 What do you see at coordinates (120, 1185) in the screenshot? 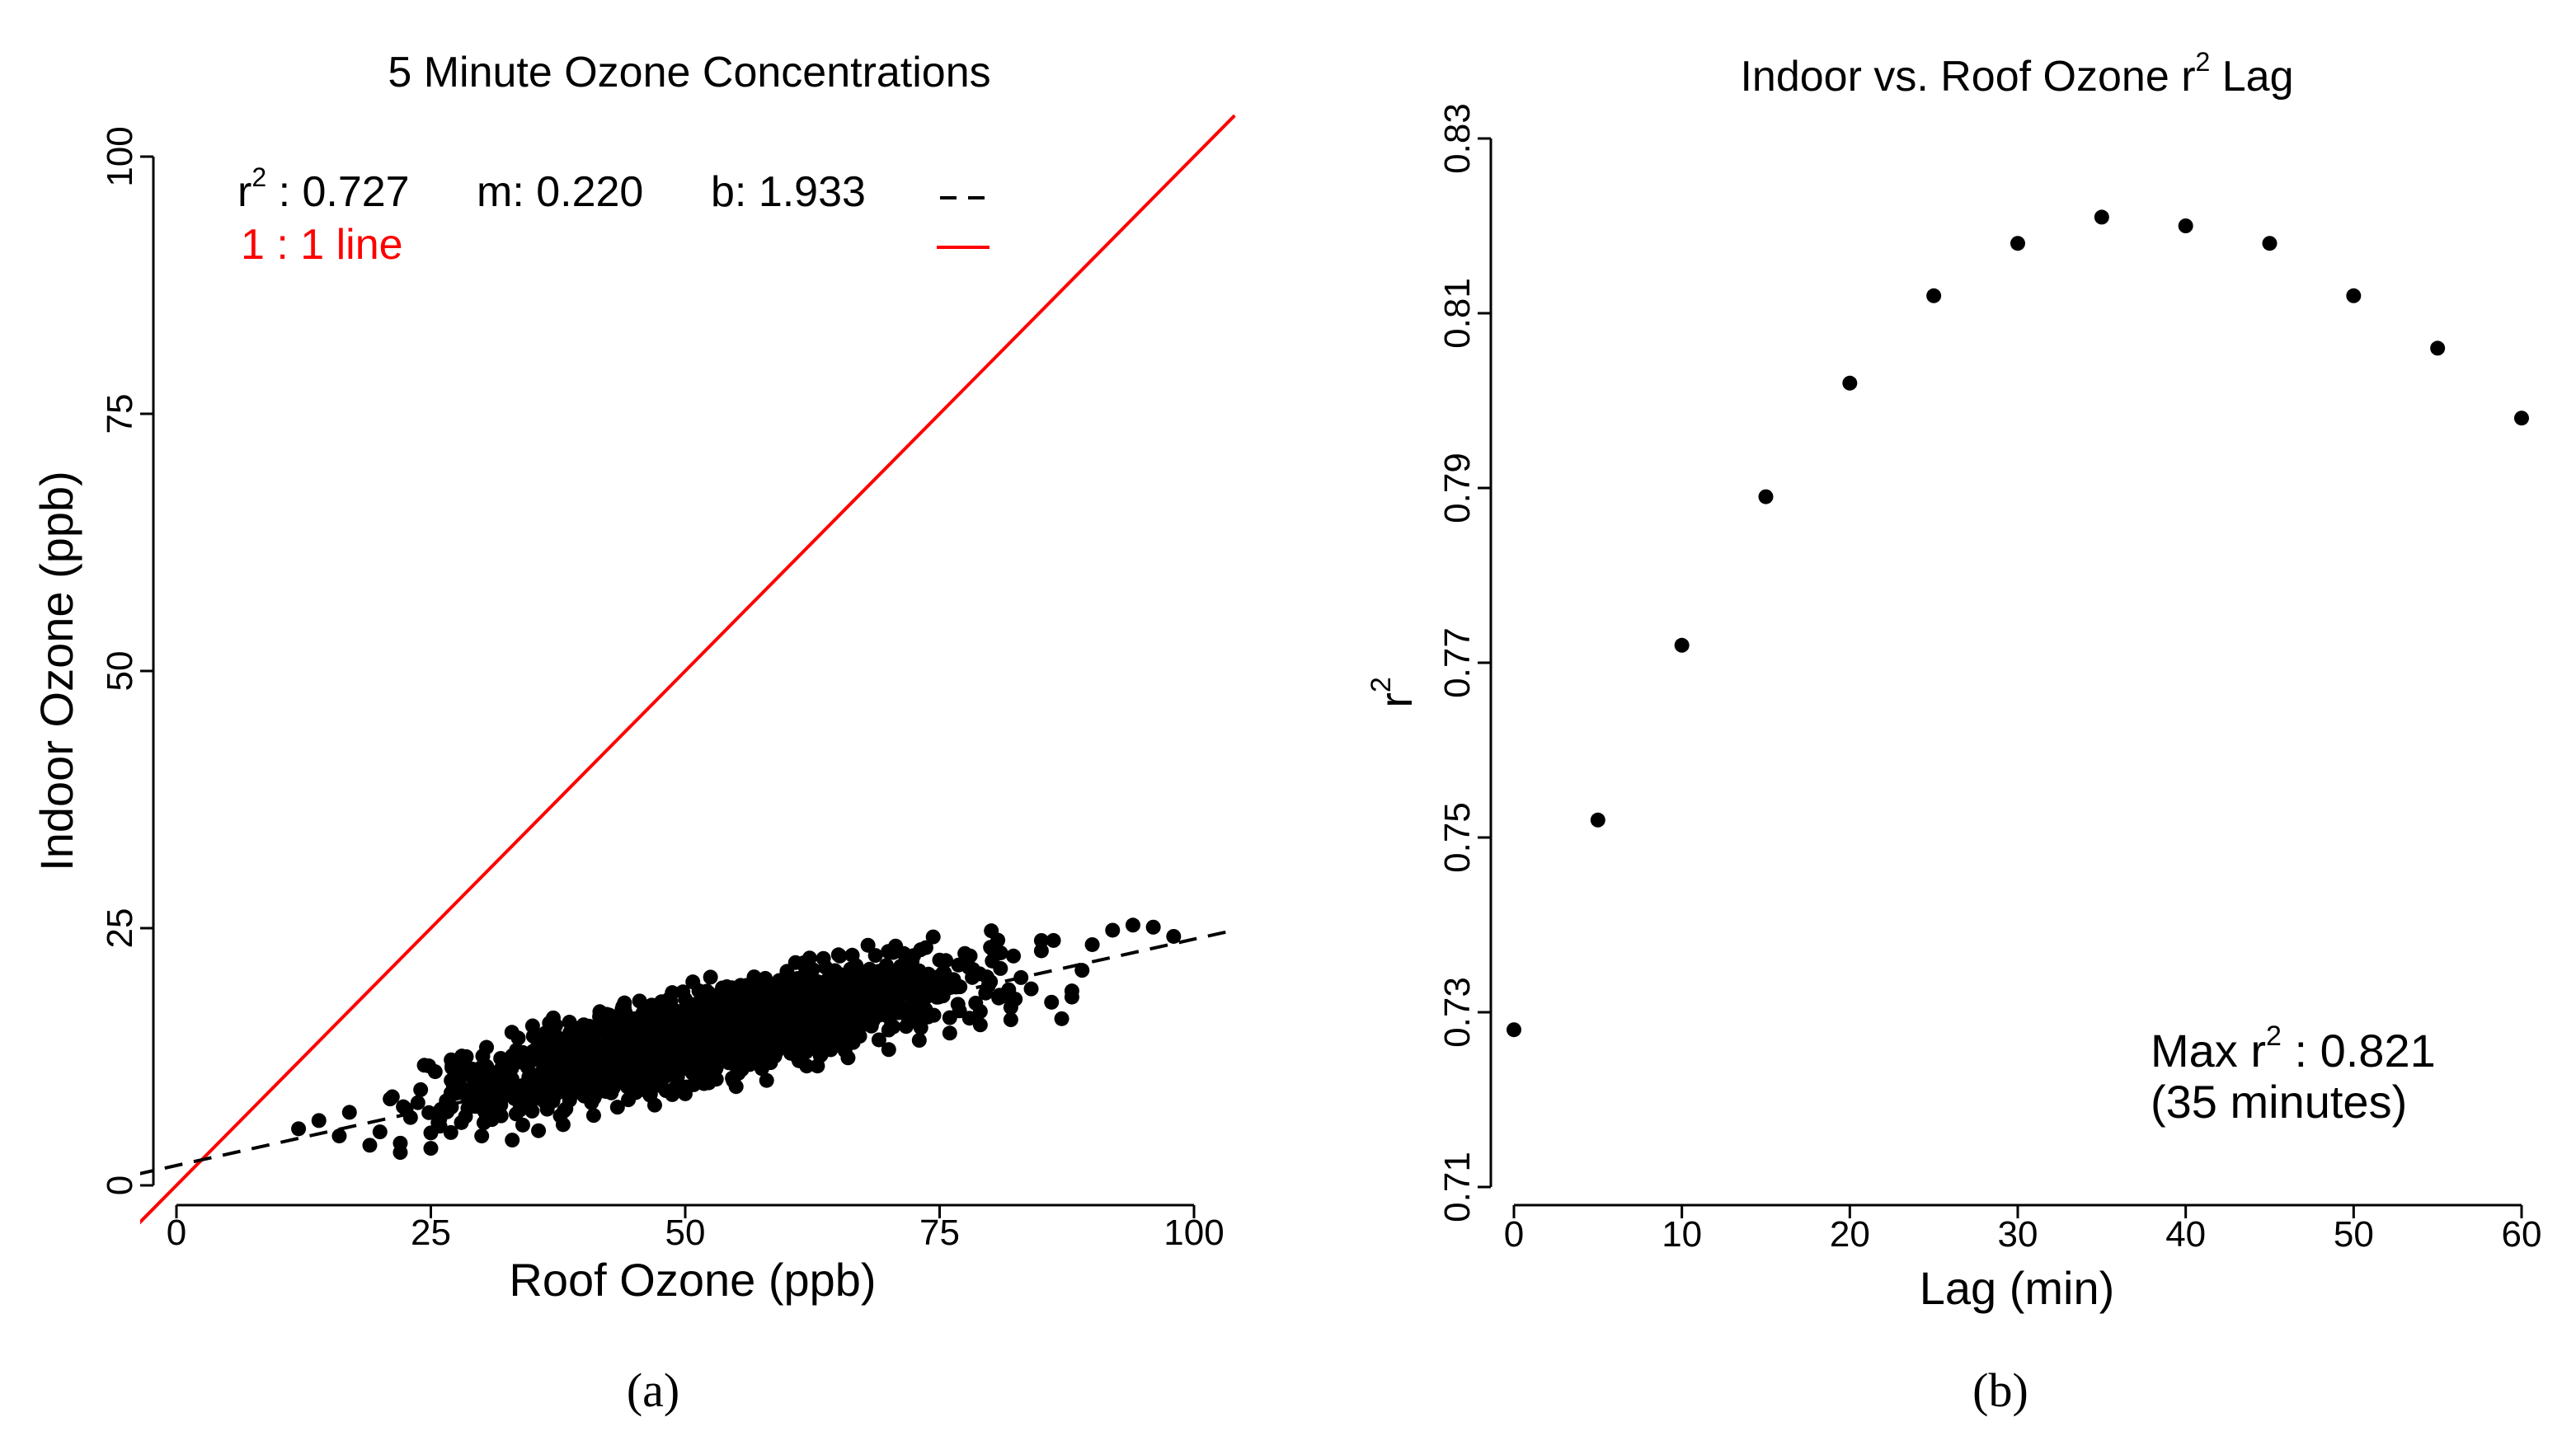
I see `y-tick-label: 0` at bounding box center [120, 1185].